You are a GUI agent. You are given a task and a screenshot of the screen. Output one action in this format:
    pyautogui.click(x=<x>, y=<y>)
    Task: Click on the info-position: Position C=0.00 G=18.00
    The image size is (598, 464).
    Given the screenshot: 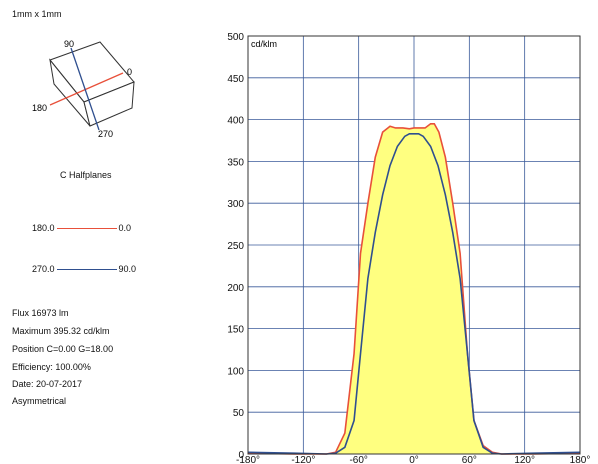 What is the action you would take?
    pyautogui.click(x=63, y=349)
    